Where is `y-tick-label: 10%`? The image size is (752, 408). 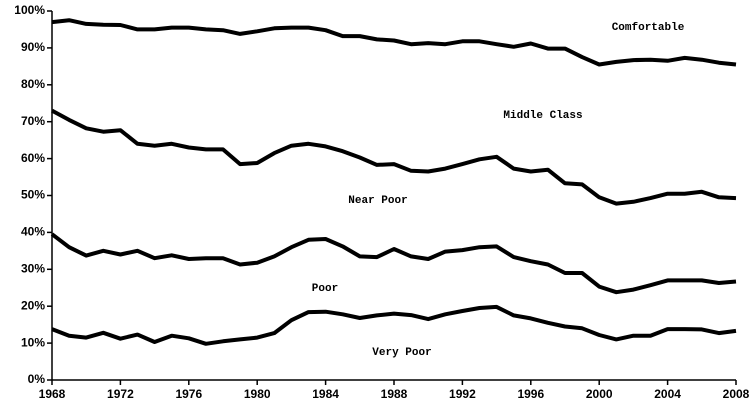
y-tick-label: 10% is located at coordinates (33, 342).